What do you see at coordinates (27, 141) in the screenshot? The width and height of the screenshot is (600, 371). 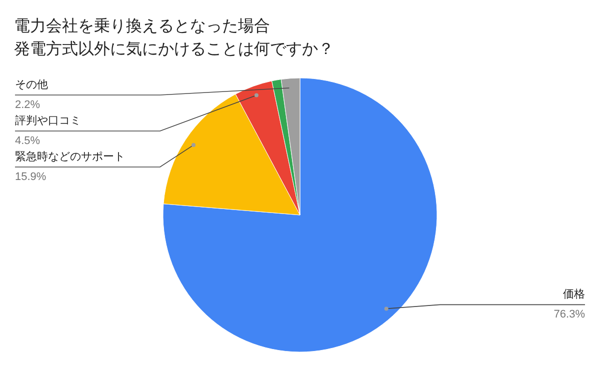 I see `data-label: 4.5%` at bounding box center [27, 141].